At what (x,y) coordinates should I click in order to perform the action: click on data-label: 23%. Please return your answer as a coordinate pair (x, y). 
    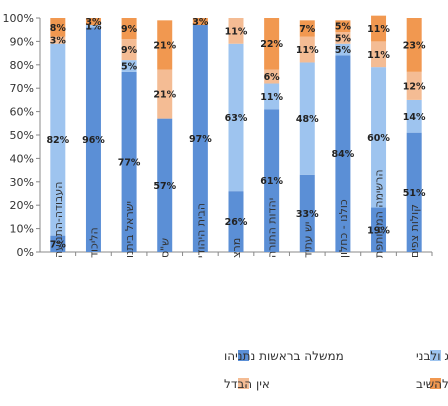
    Looking at the image, I should click on (414, 45).